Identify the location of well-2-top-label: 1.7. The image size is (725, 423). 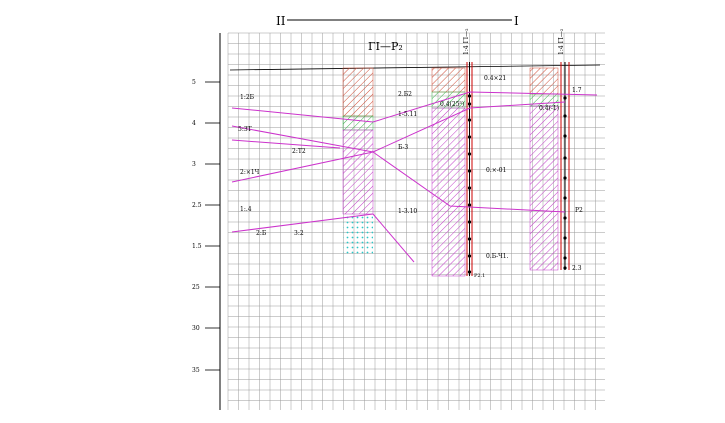
(577, 90).